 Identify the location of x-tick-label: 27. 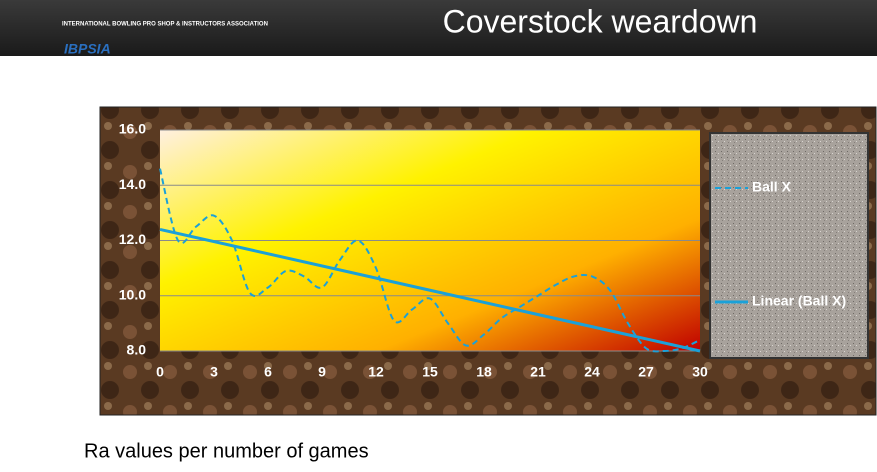
(646, 372).